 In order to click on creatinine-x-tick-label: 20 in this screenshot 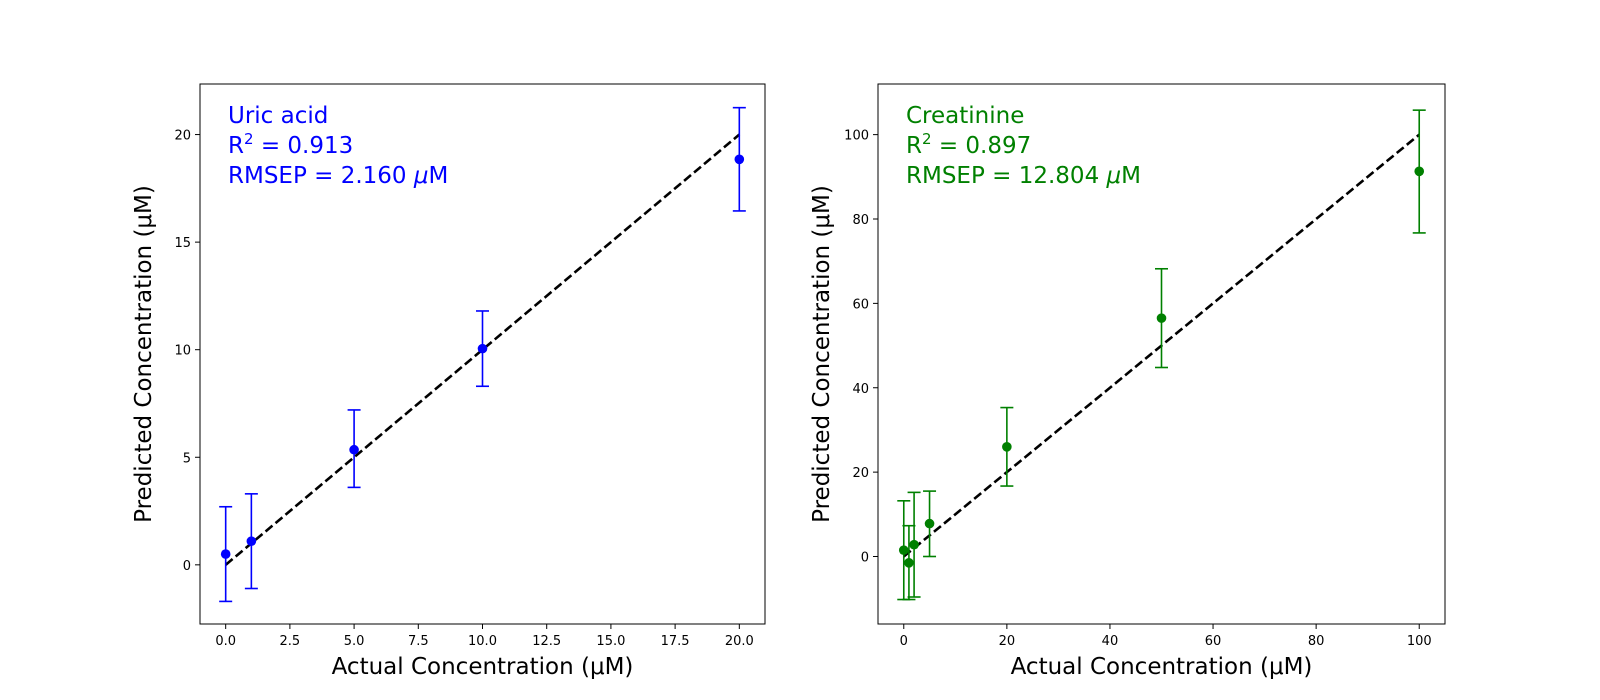, I will do `click(1007, 641)`.